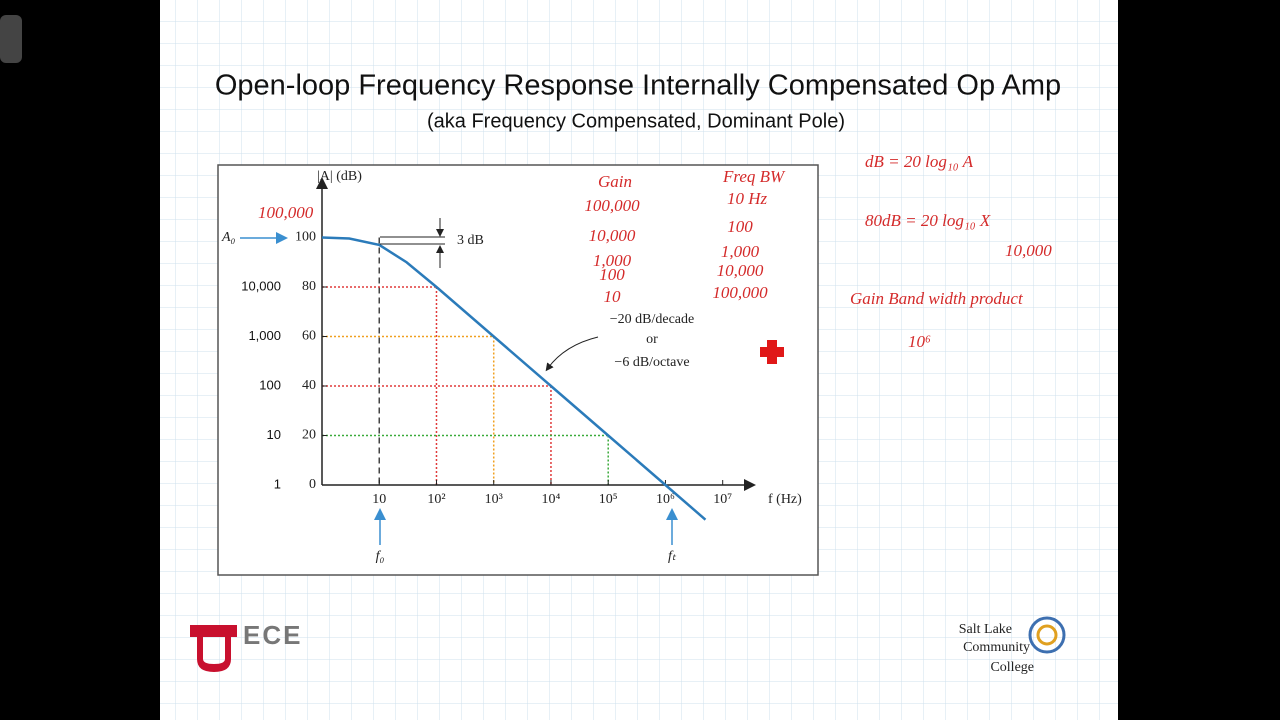 This screenshot has height=720, width=1280. I want to click on x-tick-label: 10⁶, so click(665, 499).